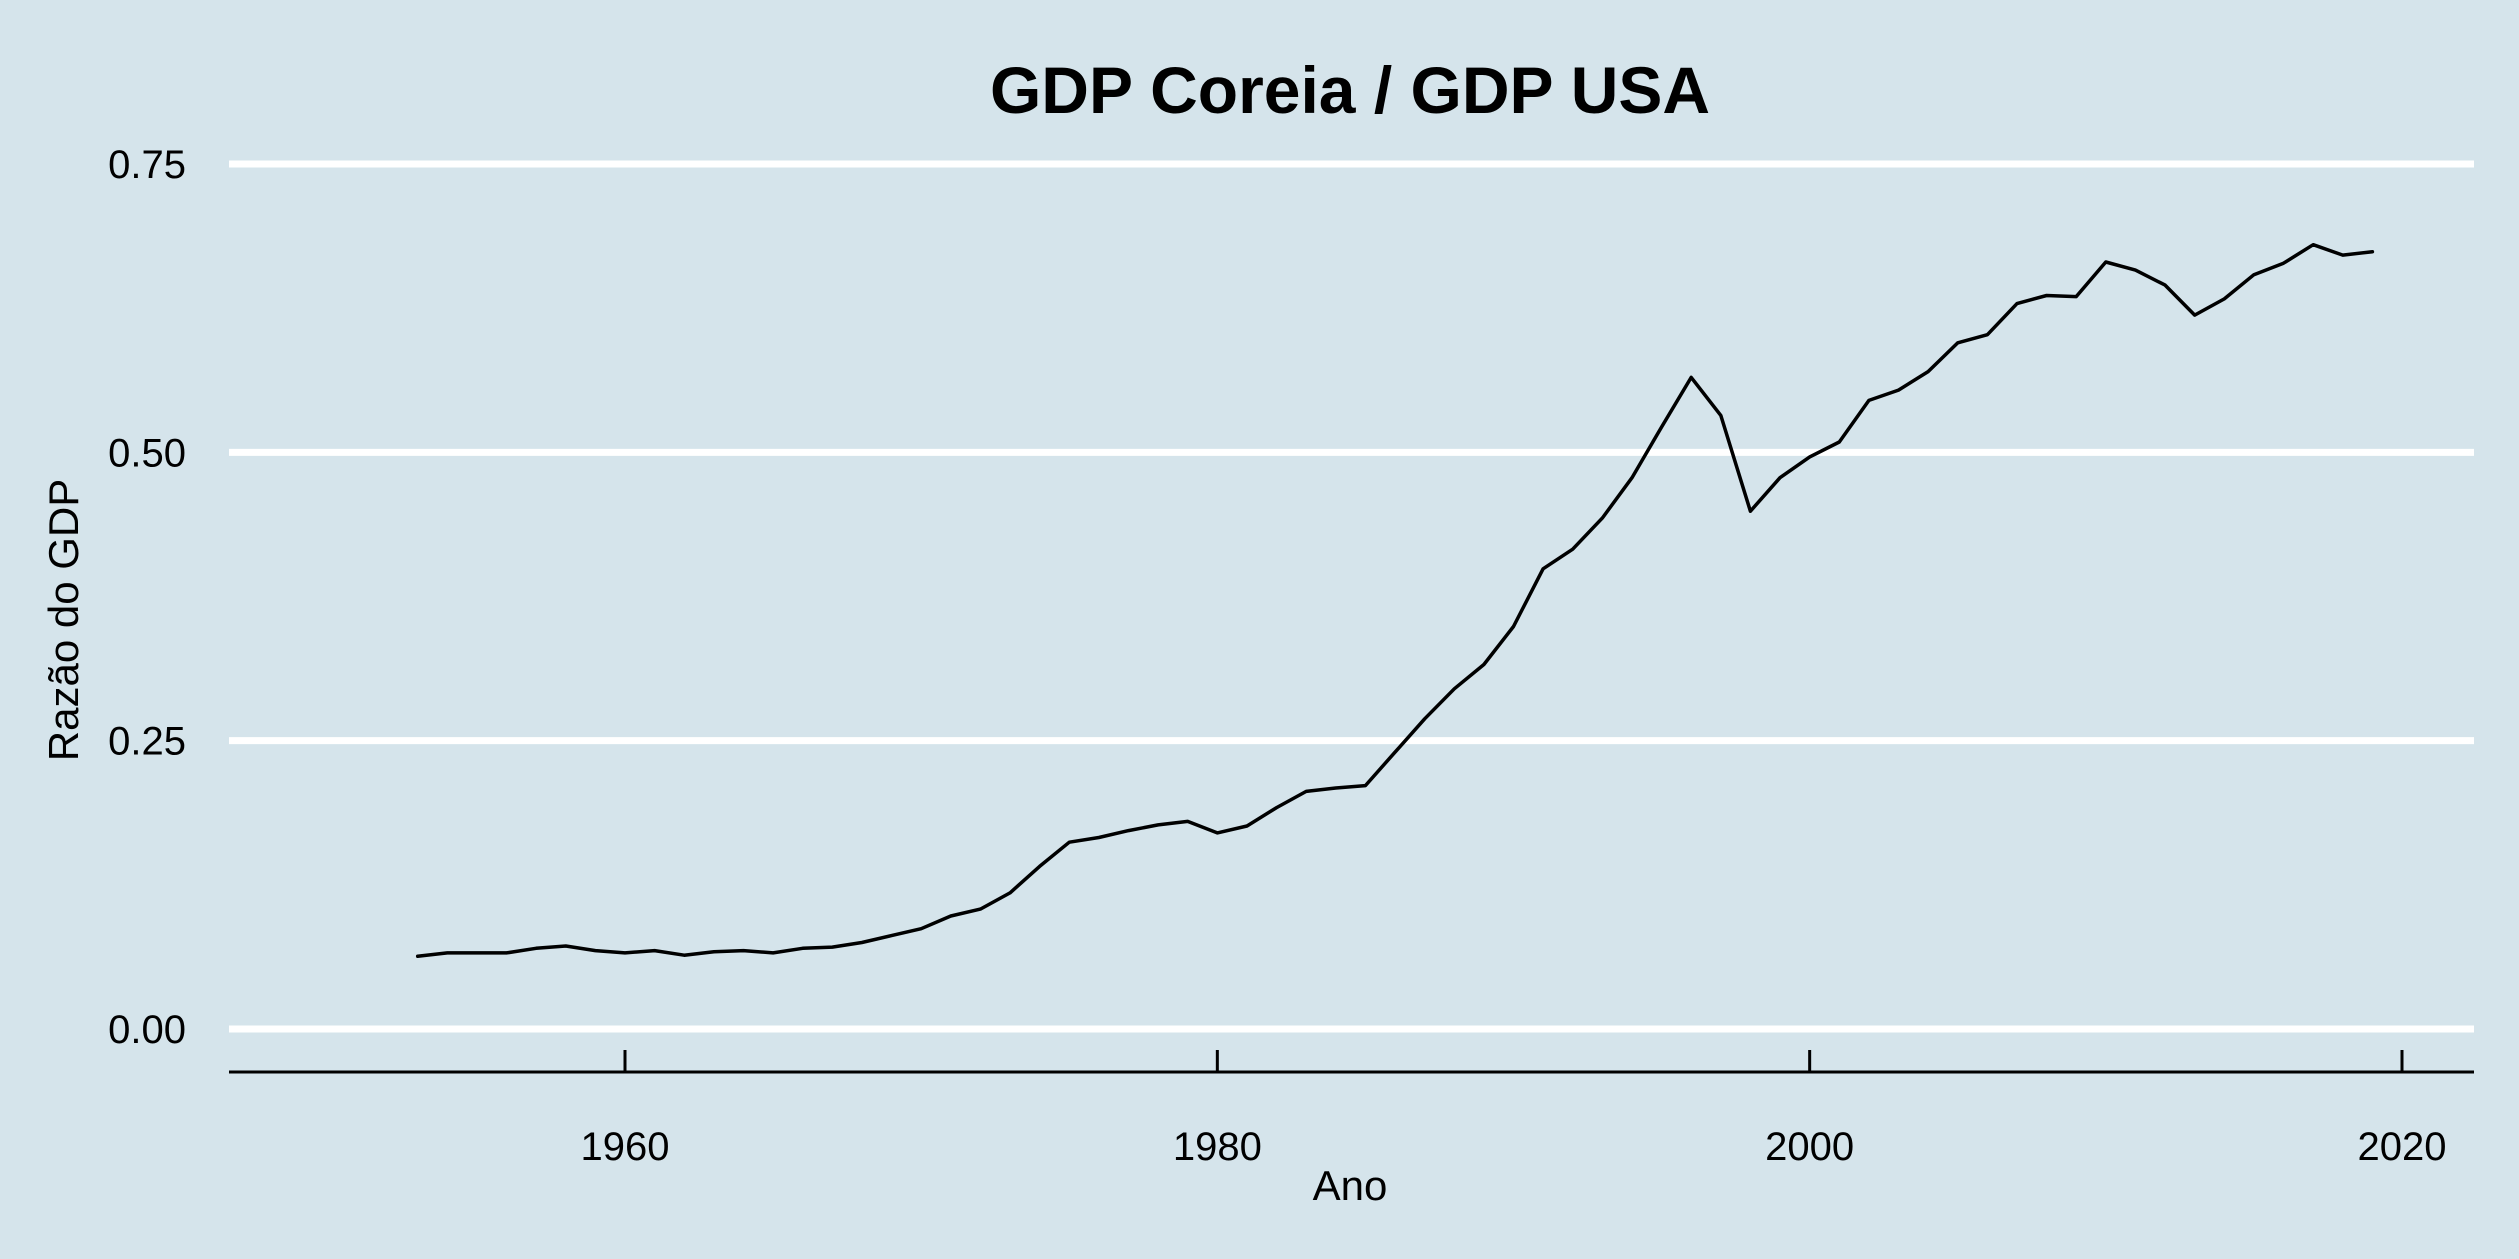 This screenshot has height=1259, width=2519. I want to click on x-axis-ticks: 1960 1980 2000 2020, so click(1514, 1109).